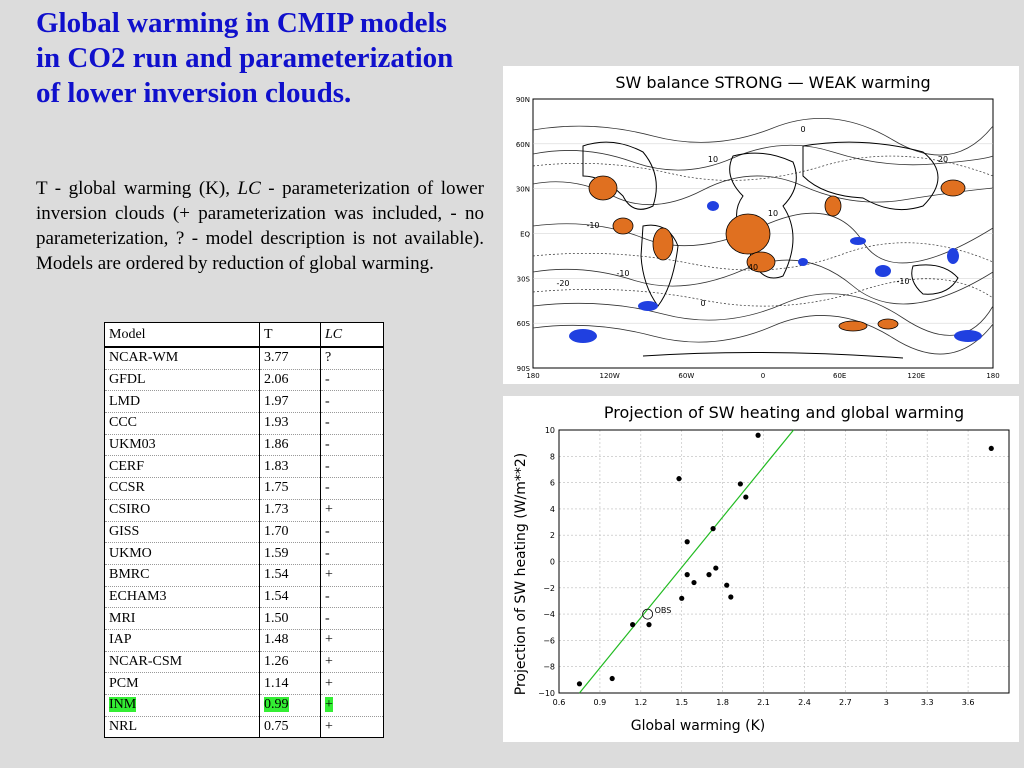 This screenshot has height=768, width=1024. I want to click on cell-model: UKMO, so click(182, 553).